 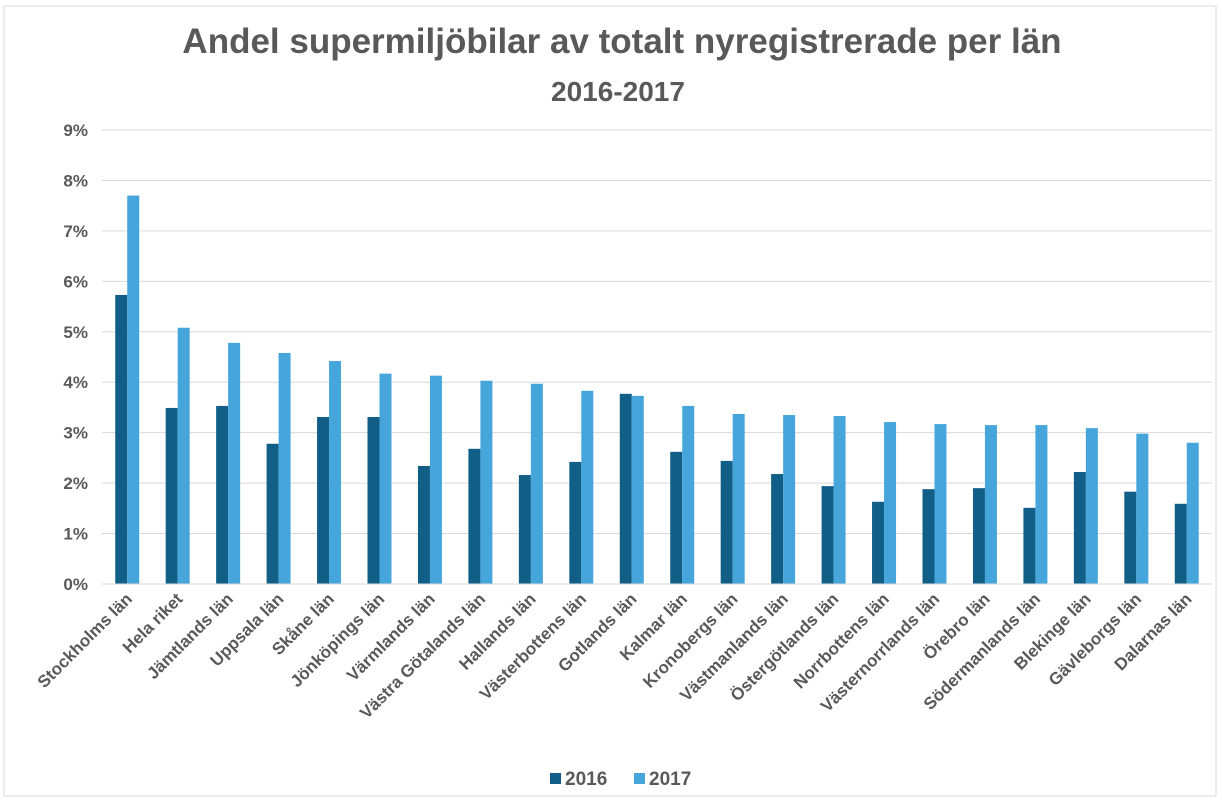 I want to click on legend-label: 2016, so click(x=586, y=779).